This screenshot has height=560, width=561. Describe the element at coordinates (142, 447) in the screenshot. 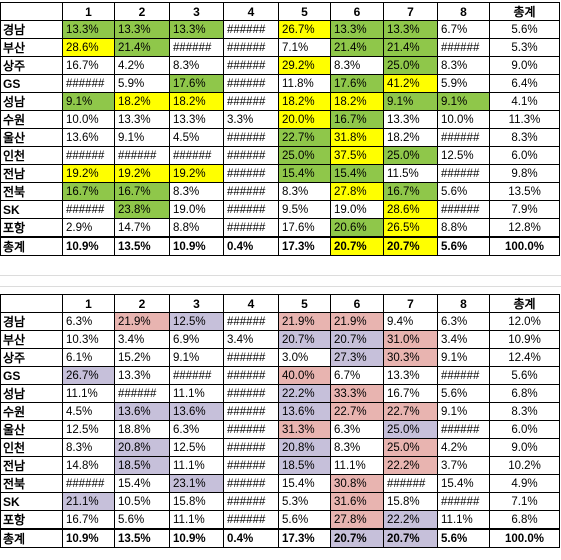

I see `data-cell: 20.8%` at that location.